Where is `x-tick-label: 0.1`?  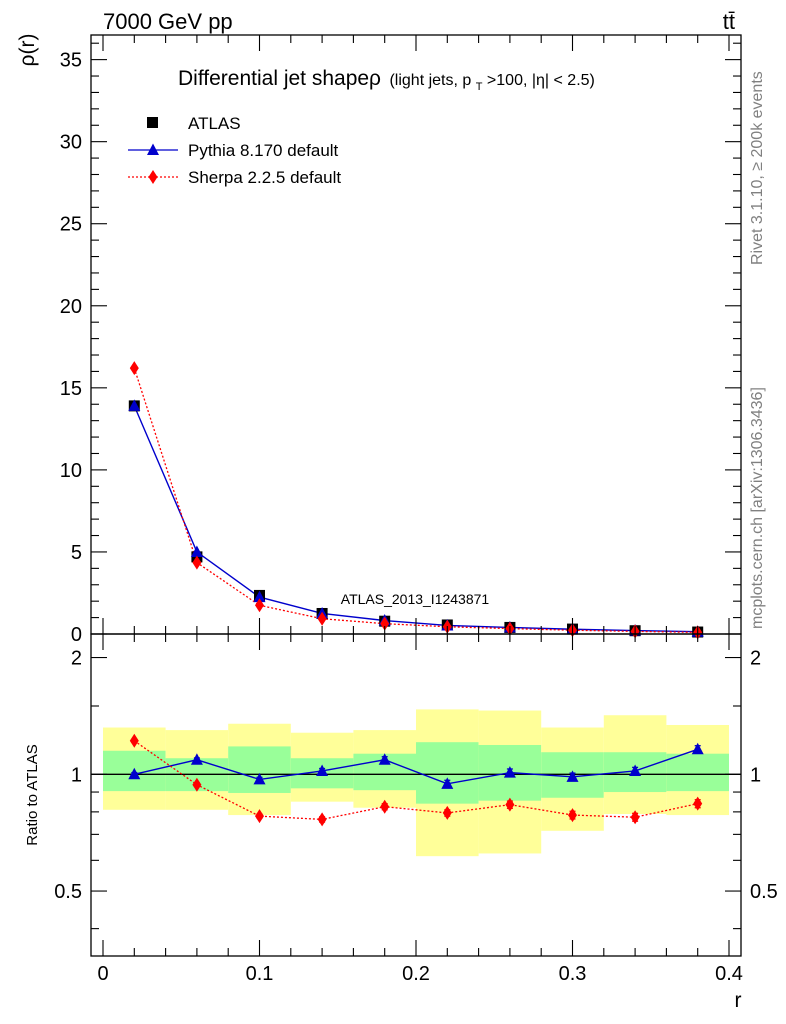 x-tick-label: 0.1 is located at coordinates (260, 974).